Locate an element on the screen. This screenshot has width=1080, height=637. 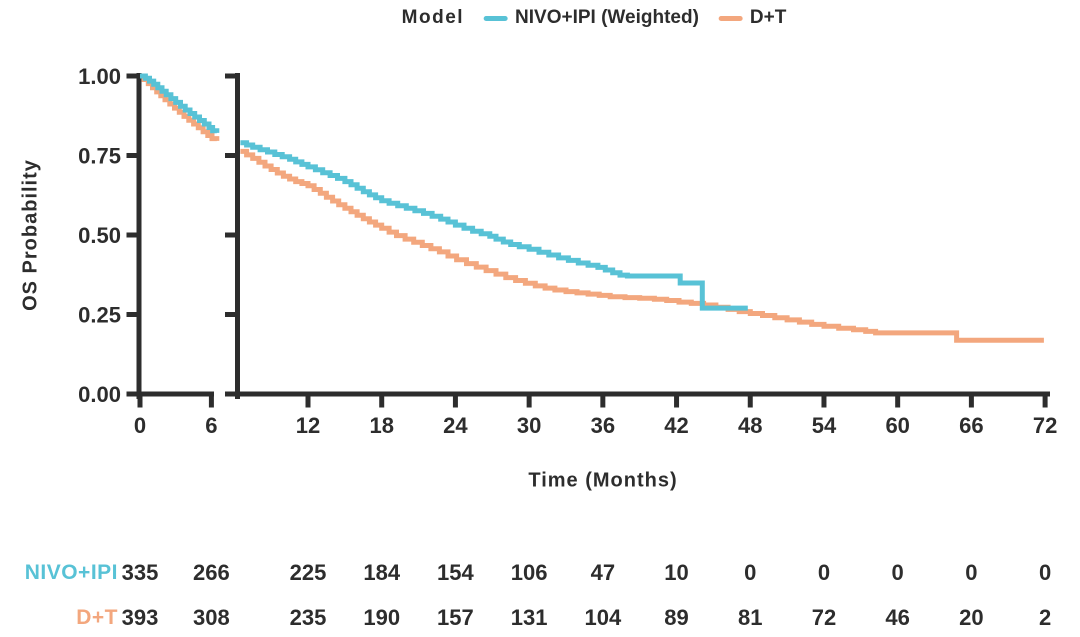
risk-count: 190 is located at coordinates (382, 617).